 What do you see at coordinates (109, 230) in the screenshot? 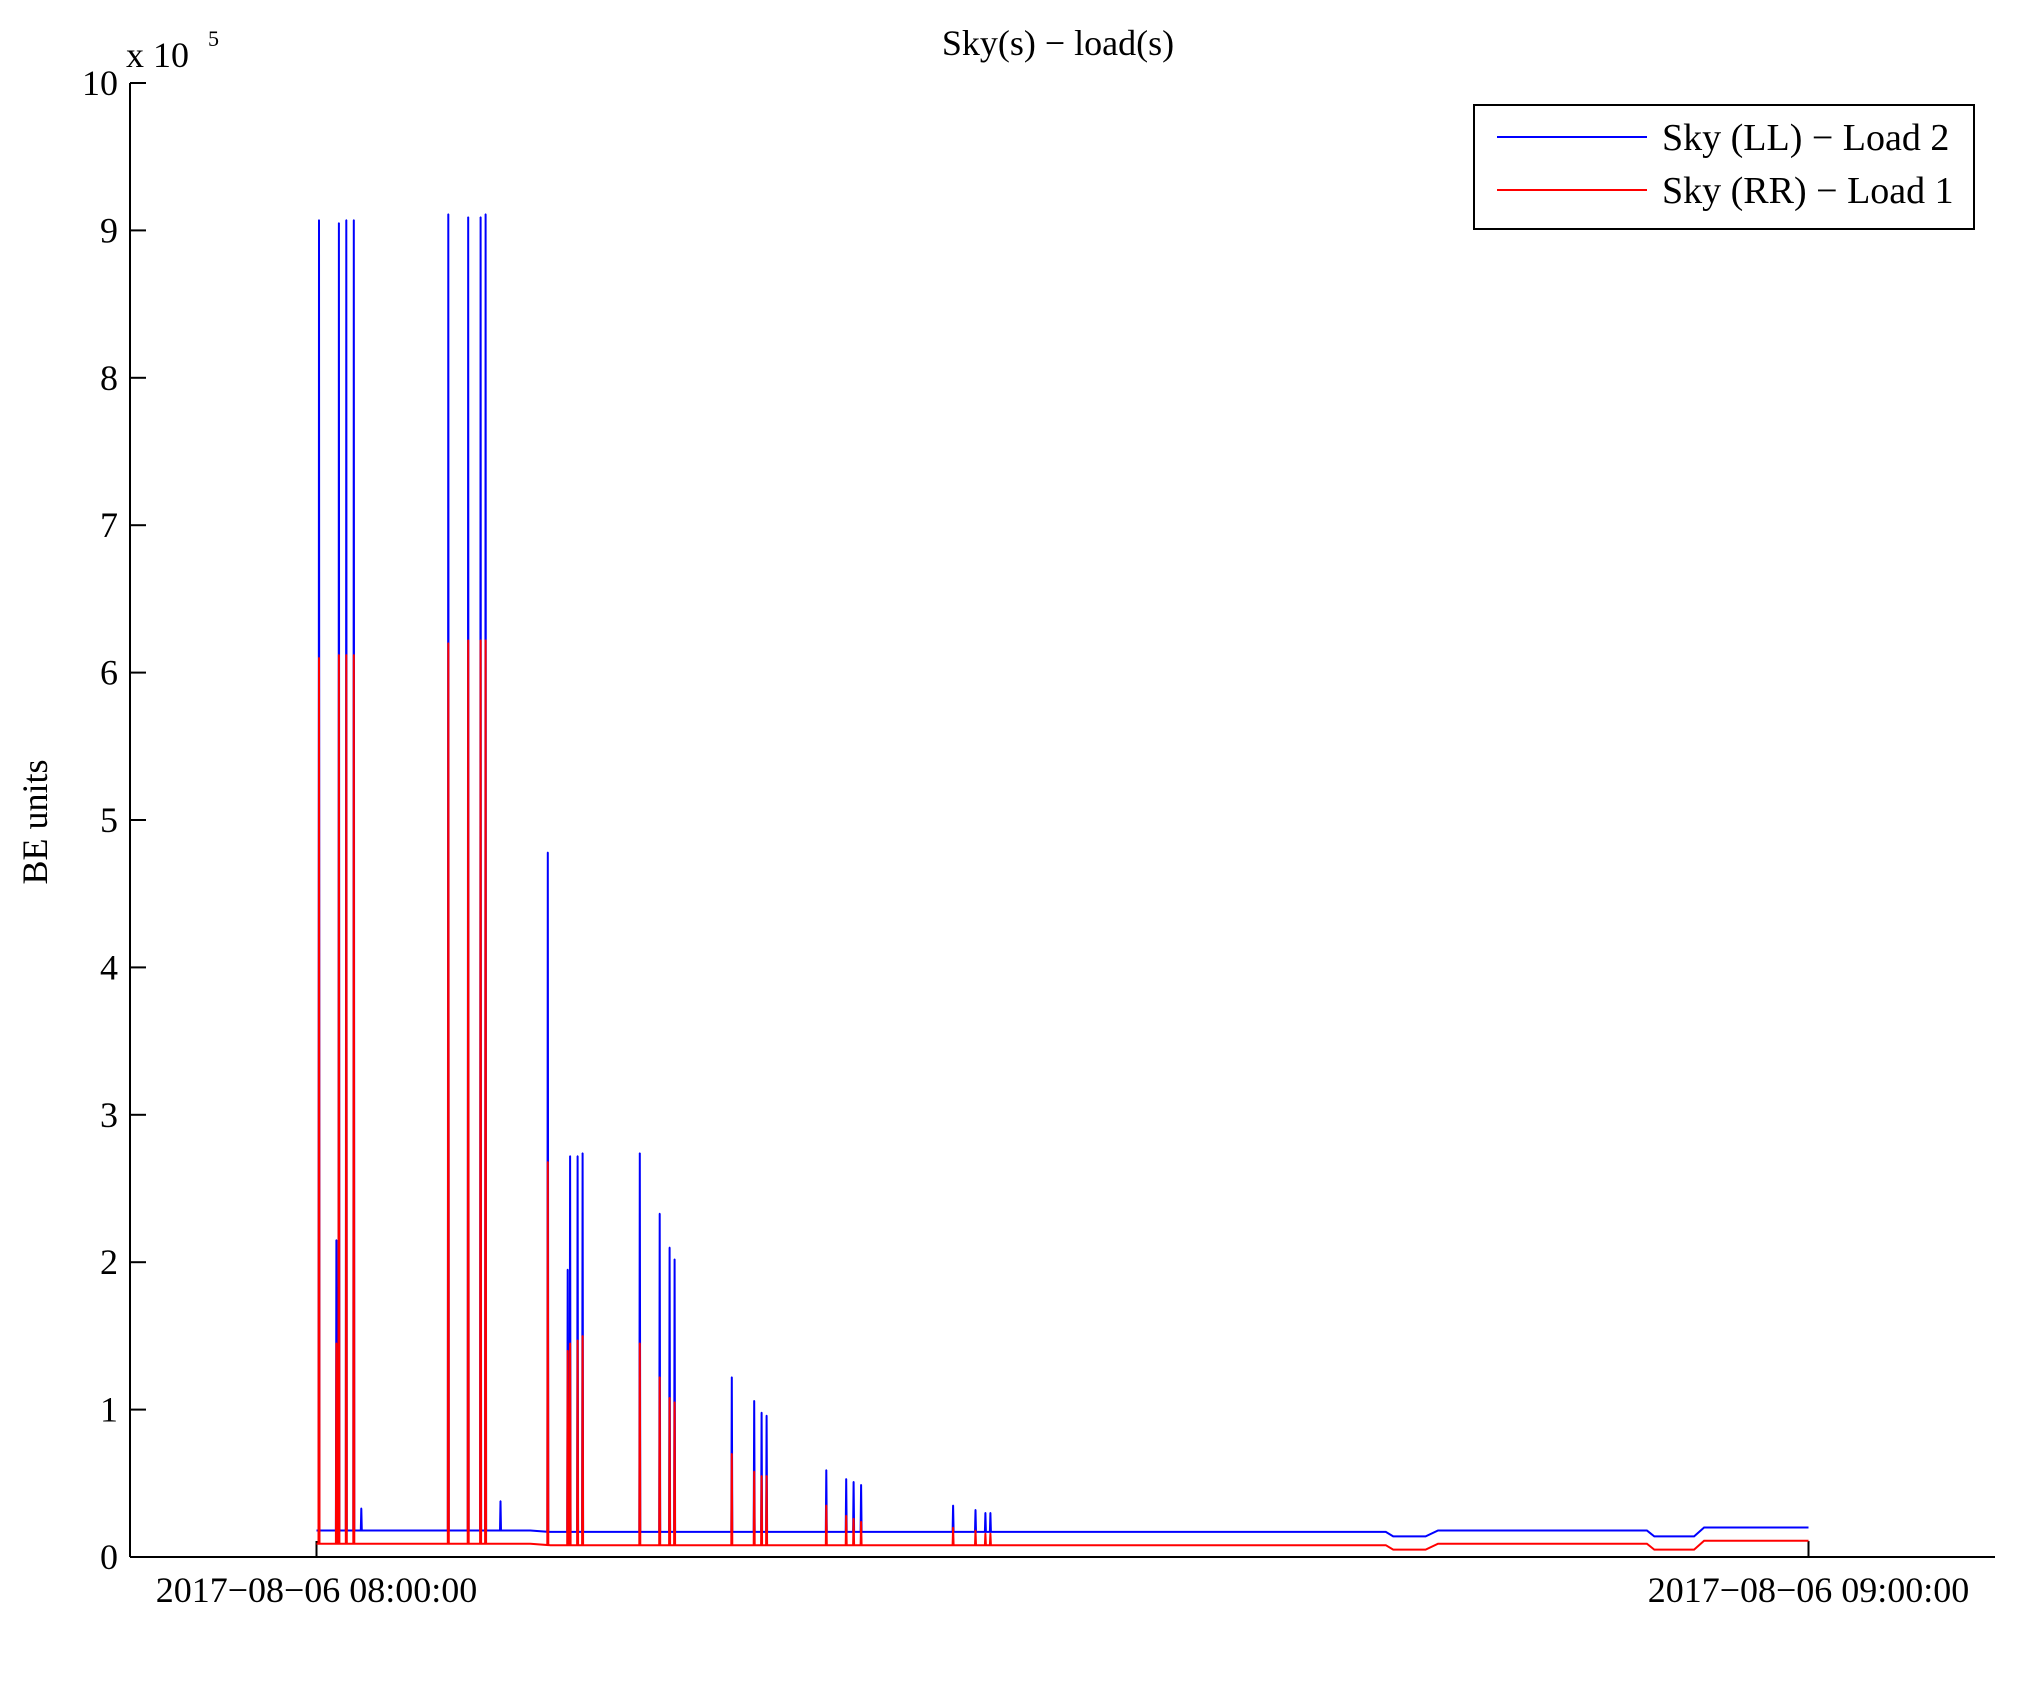
I see `y-tick-label: 9` at bounding box center [109, 230].